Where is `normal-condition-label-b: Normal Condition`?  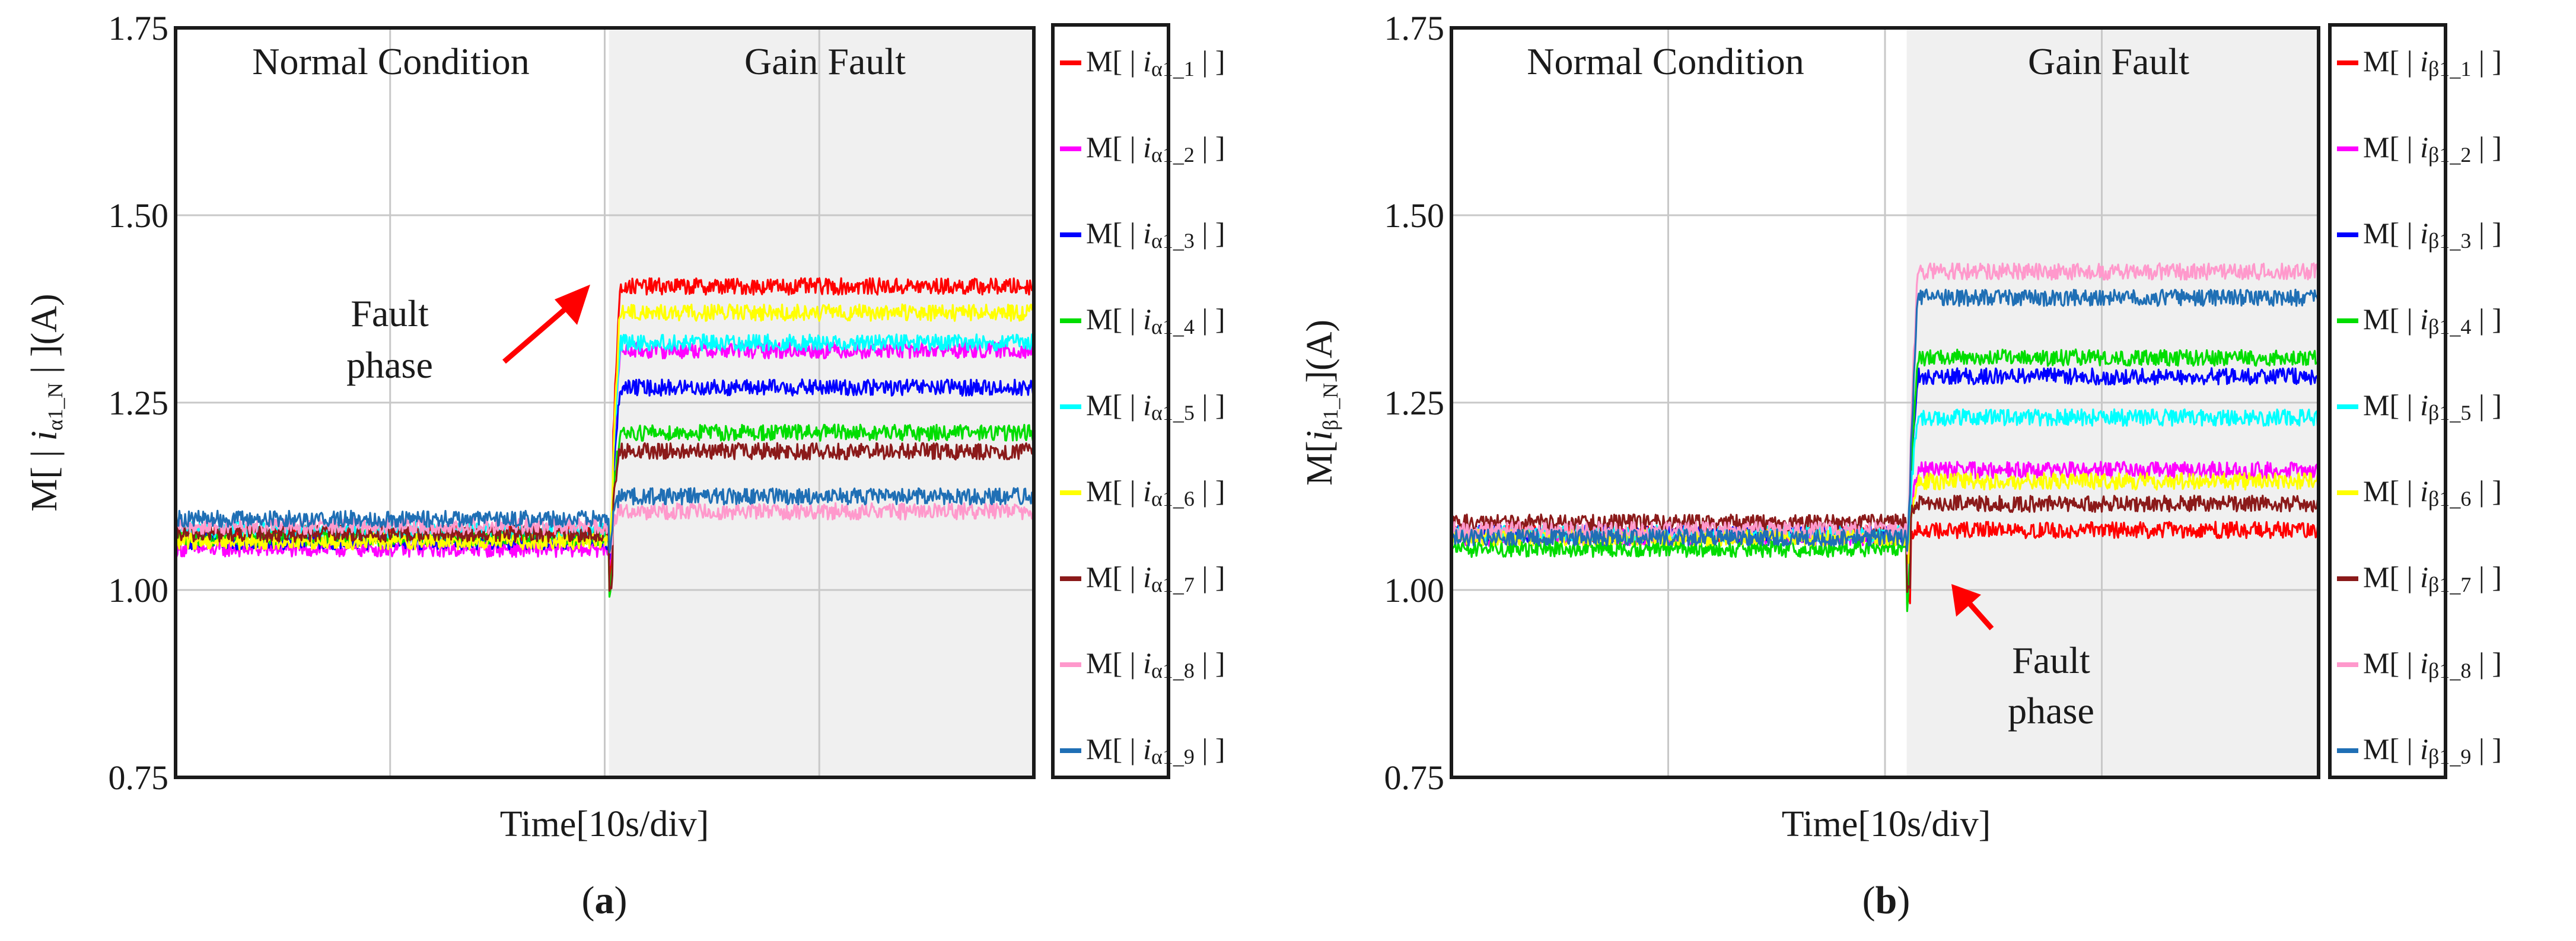 normal-condition-label-b: Normal Condition is located at coordinates (1665, 61).